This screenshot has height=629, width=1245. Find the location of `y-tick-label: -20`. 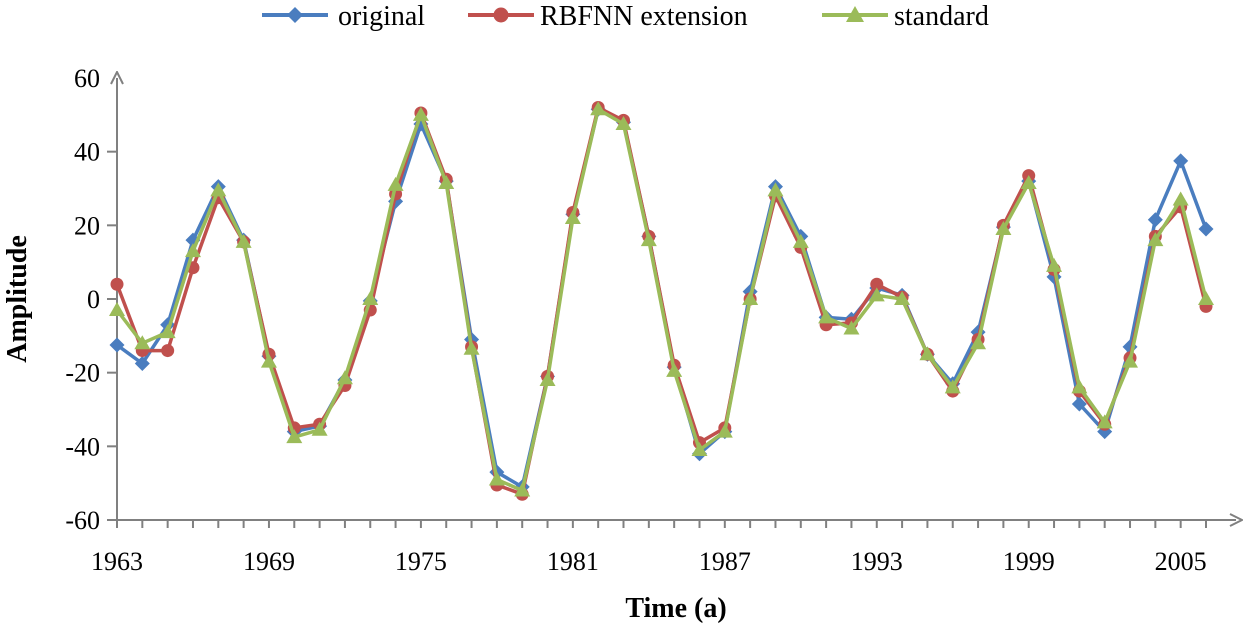

y-tick-label: -20 is located at coordinates (82, 373).